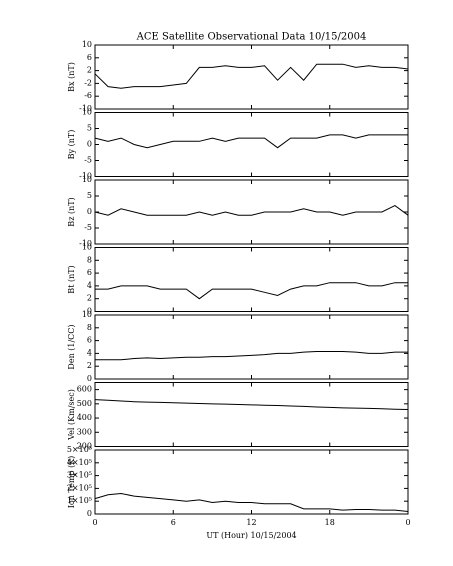  Describe the element at coordinates (79, 500) in the screenshot. I see `y-tick-label: 1×10⁵` at that location.